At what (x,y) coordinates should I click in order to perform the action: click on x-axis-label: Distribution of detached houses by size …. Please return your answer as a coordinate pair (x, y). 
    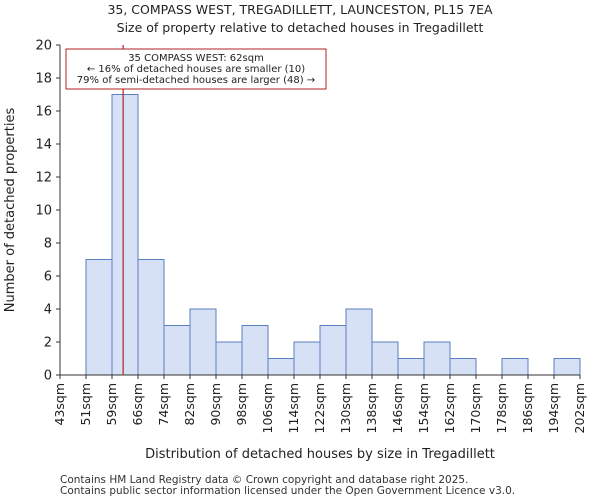
    Looking at the image, I should click on (320, 454).